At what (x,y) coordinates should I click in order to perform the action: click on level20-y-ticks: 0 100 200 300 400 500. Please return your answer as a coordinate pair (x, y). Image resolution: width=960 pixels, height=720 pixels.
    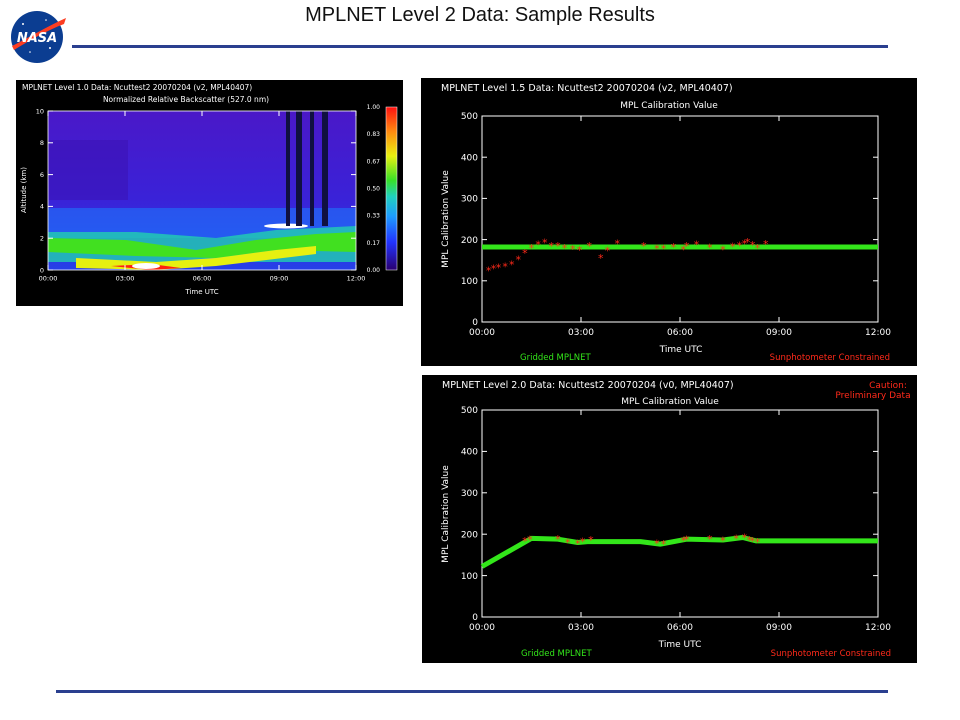
    Looking at the image, I should click on (669, 514).